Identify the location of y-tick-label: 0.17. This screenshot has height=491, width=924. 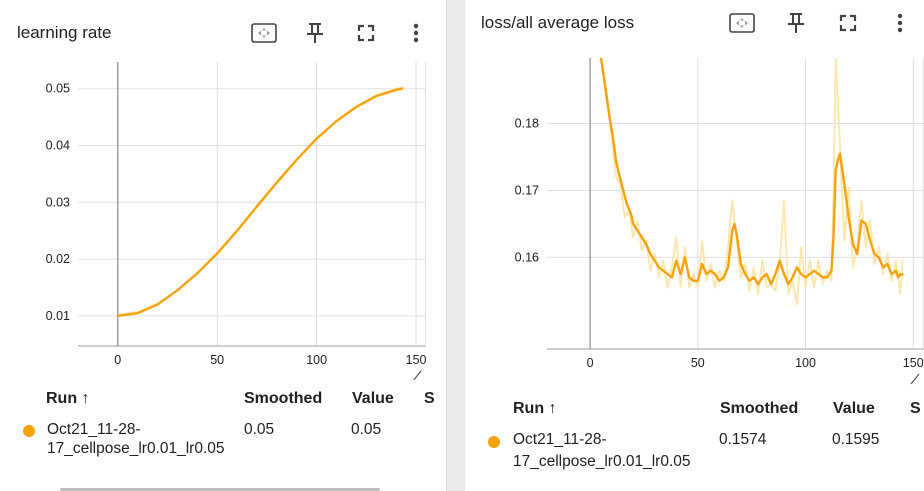
(527, 190).